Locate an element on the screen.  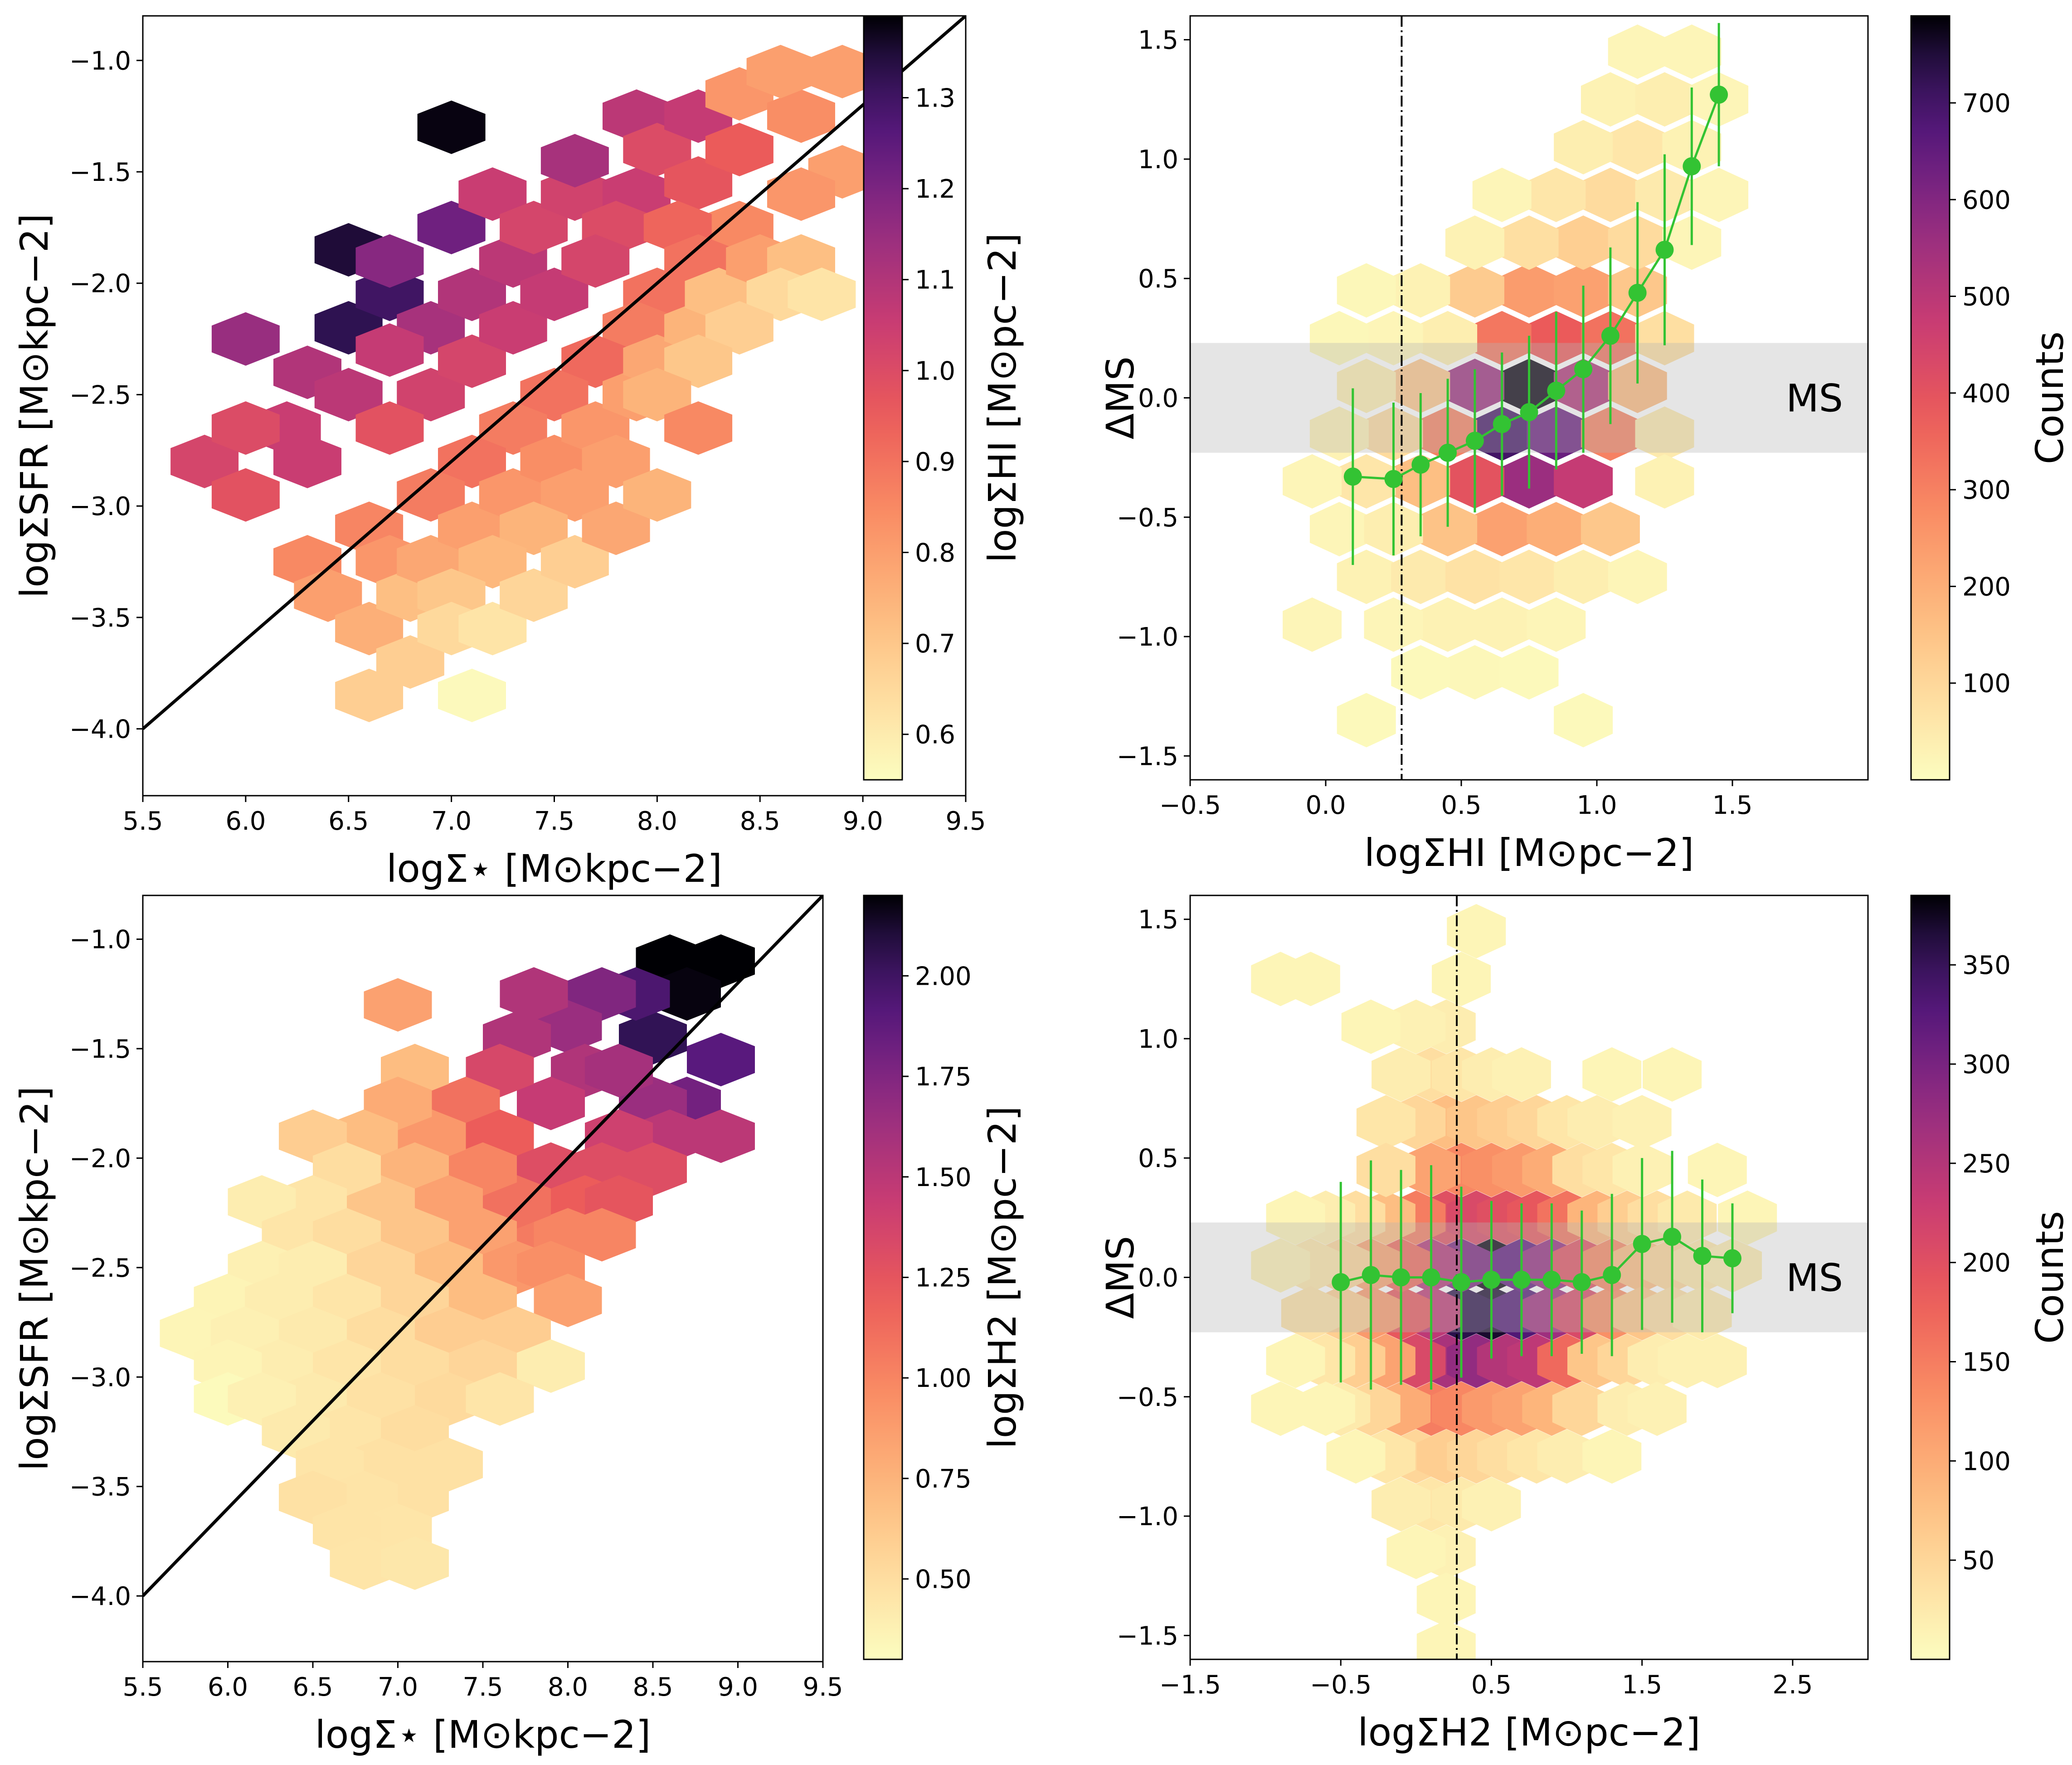
x-tick-label: 7.0 is located at coordinates (452, 821).